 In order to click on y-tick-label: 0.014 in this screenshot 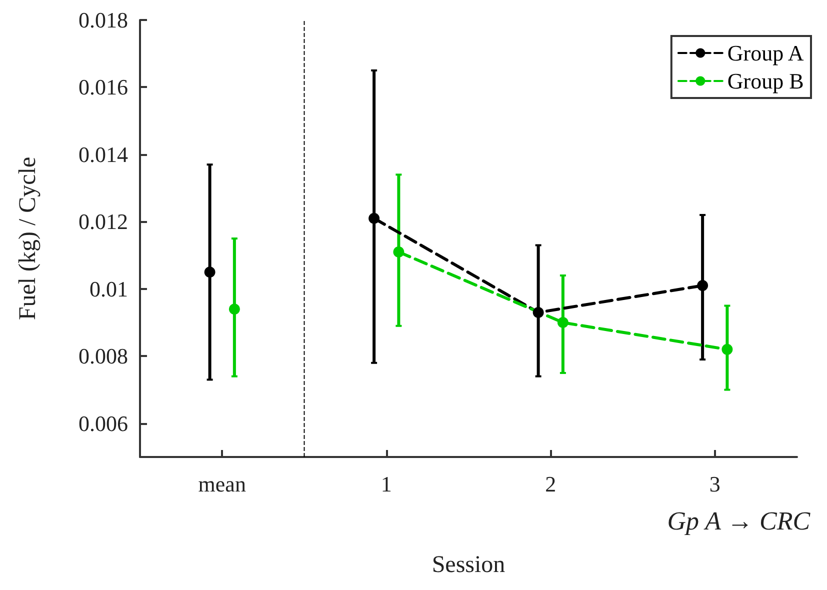, I will do `click(103, 154)`.